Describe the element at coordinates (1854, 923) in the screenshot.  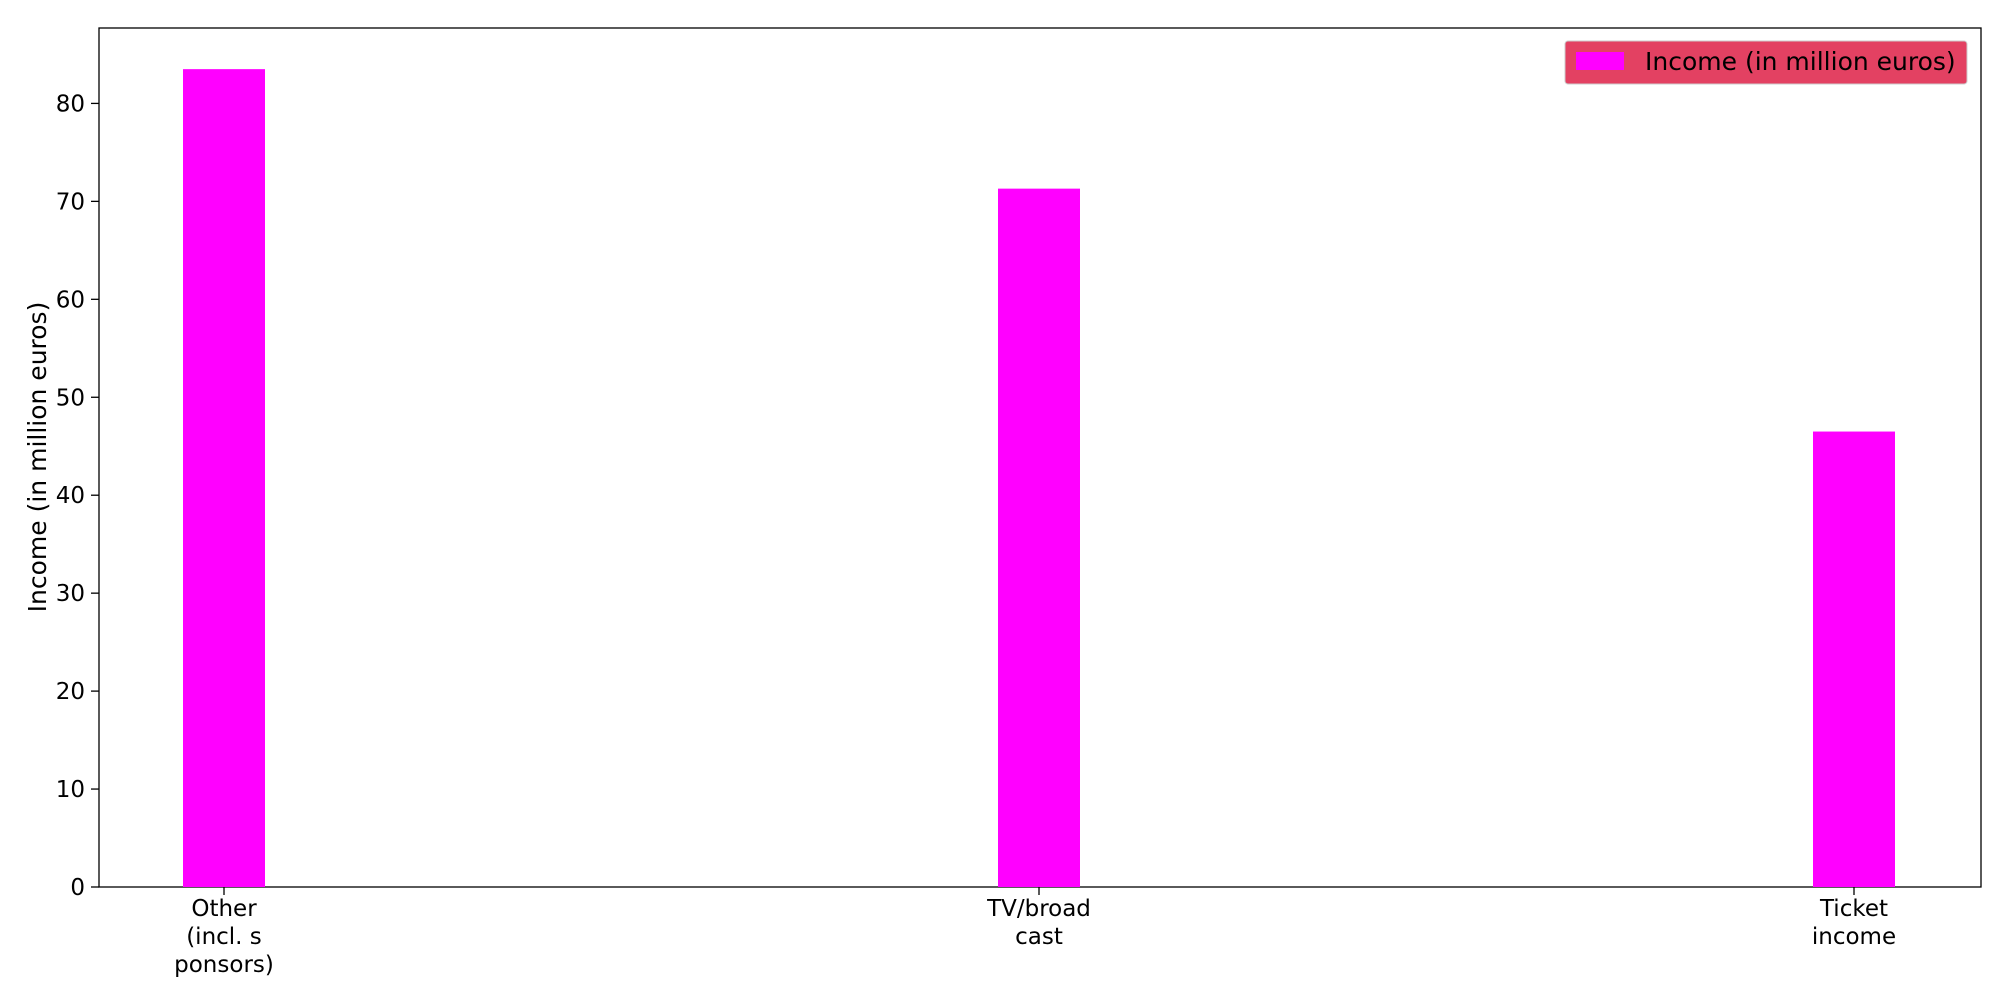
I see `x-tick-label: Ticket income` at that location.